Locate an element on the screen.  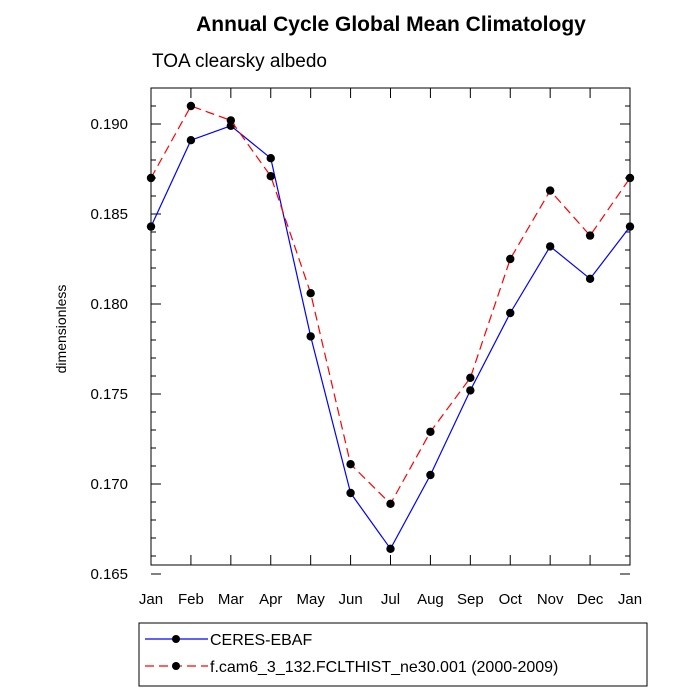
chart-subtitle: TOA clearsky albedo is located at coordinates (239, 61).